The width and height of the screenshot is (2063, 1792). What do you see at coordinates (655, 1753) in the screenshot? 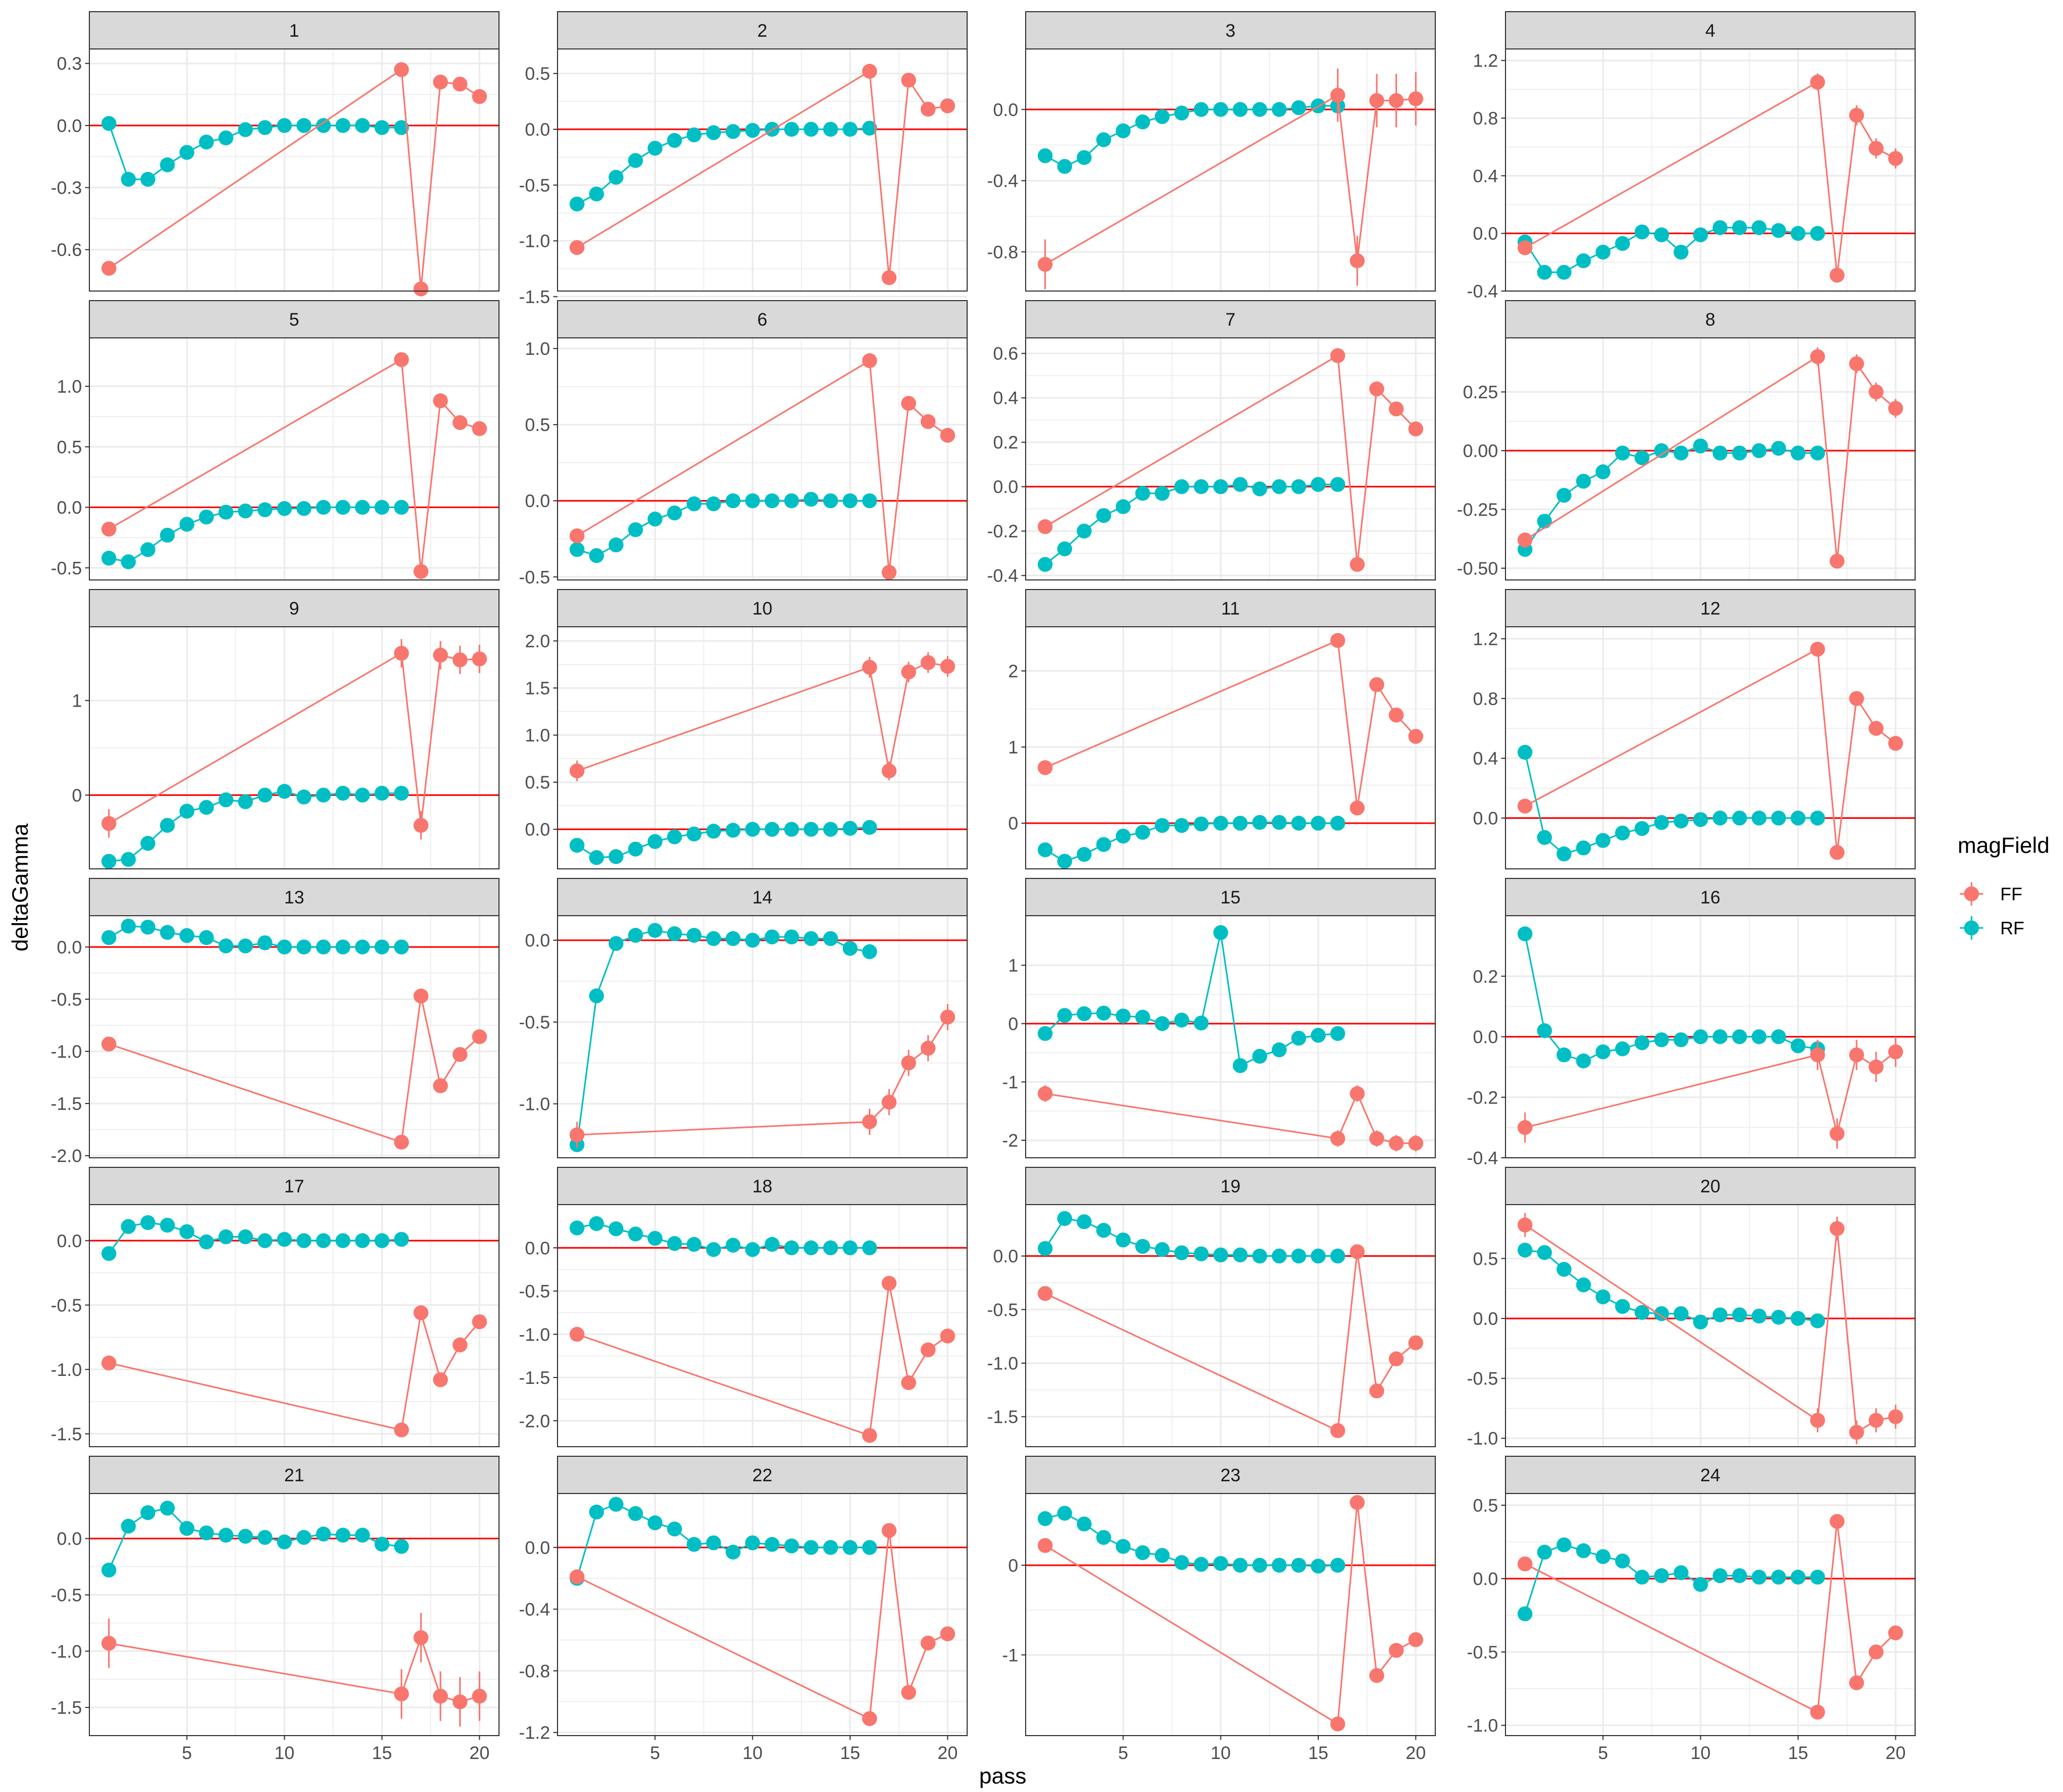
I see `x-tick-label: 5` at bounding box center [655, 1753].